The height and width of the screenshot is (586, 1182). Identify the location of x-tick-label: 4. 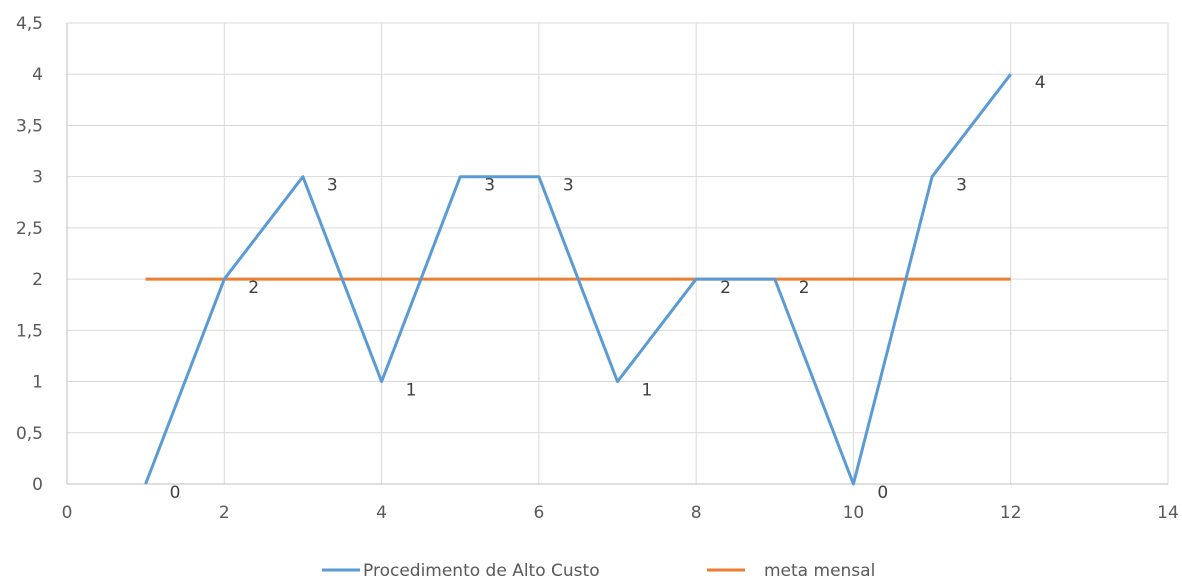
(381, 513).